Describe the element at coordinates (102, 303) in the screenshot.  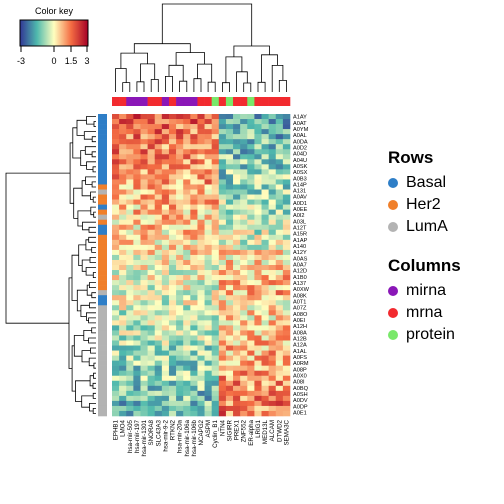
I see `row-side-color` at that location.